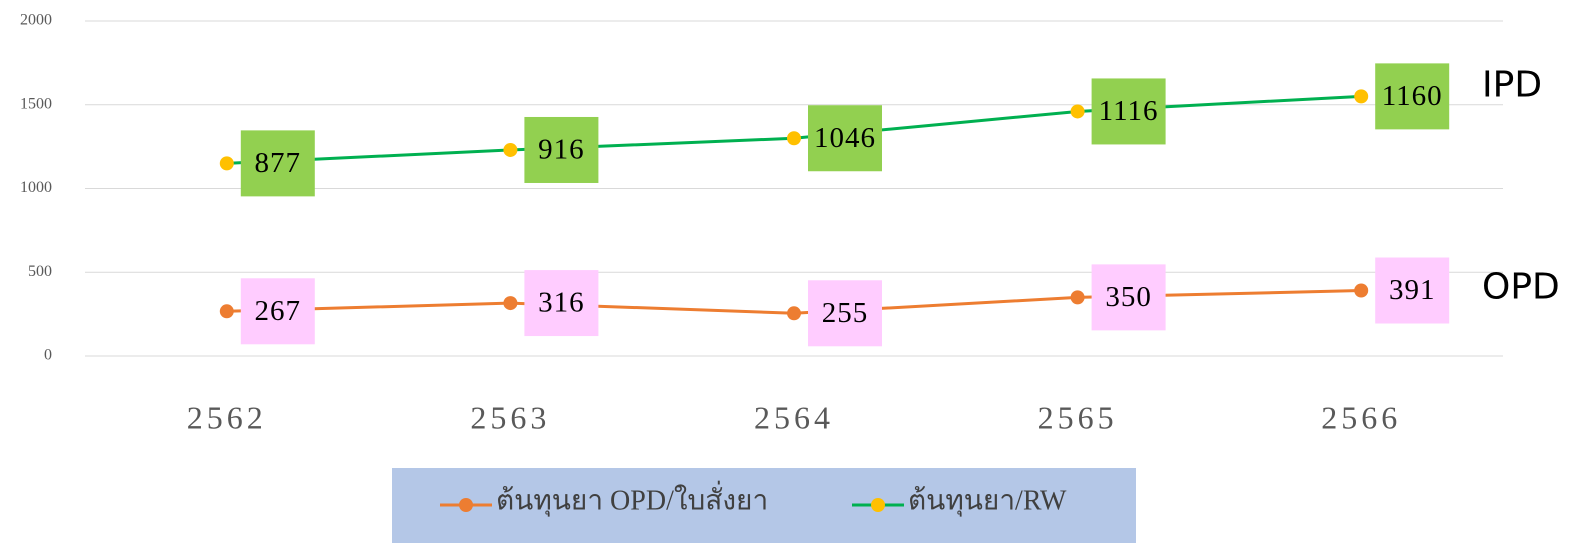 This screenshot has width=1585, height=550. Describe the element at coordinates (36, 20) in the screenshot. I see `y-tick-label: 2000` at that location.